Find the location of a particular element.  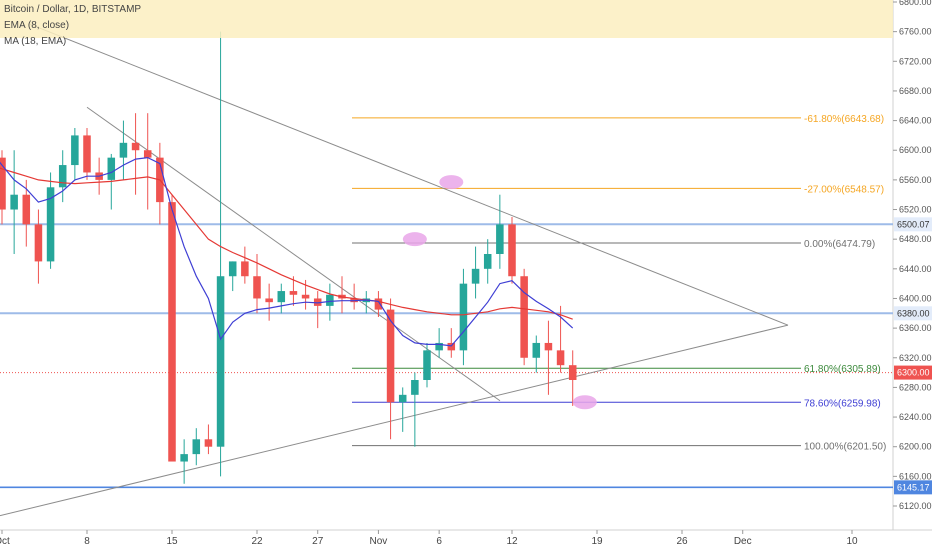

y-tick-label: 6800.00 is located at coordinates (915, 3).